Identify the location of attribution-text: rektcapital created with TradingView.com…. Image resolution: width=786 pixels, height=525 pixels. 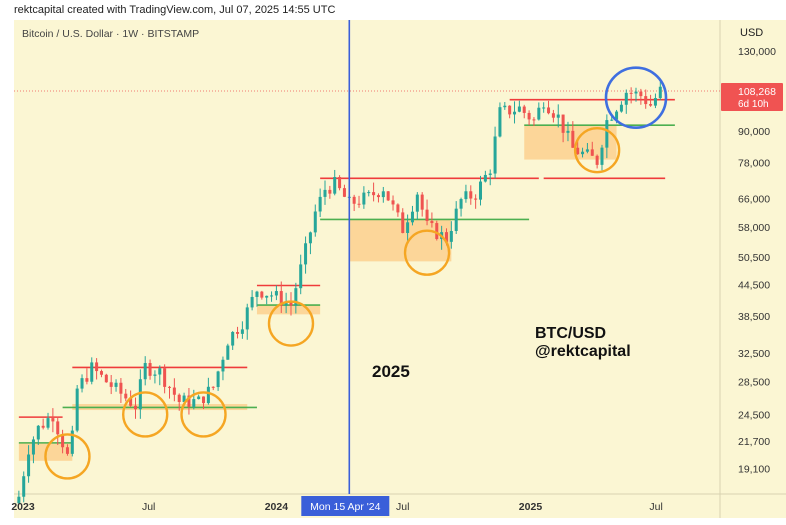
(175, 10).